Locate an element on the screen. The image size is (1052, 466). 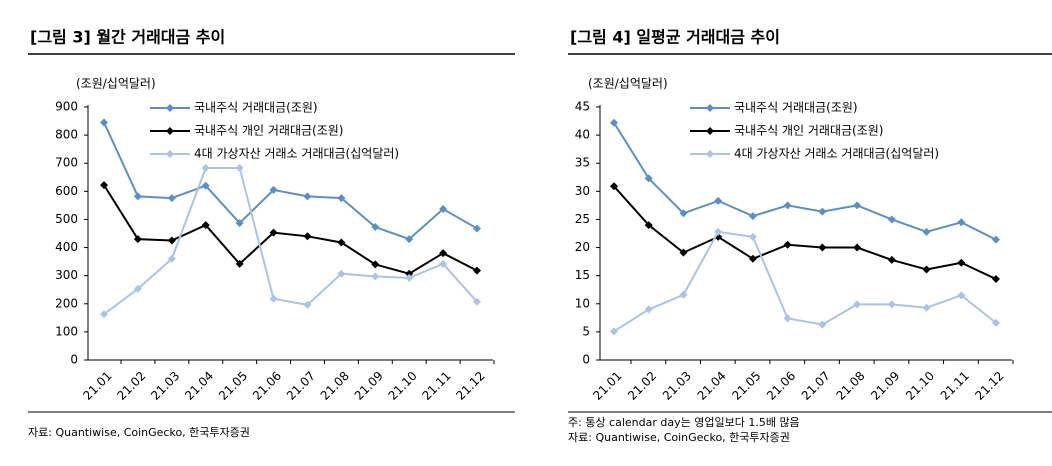
y-tick-label: 500 is located at coordinates (66, 219).